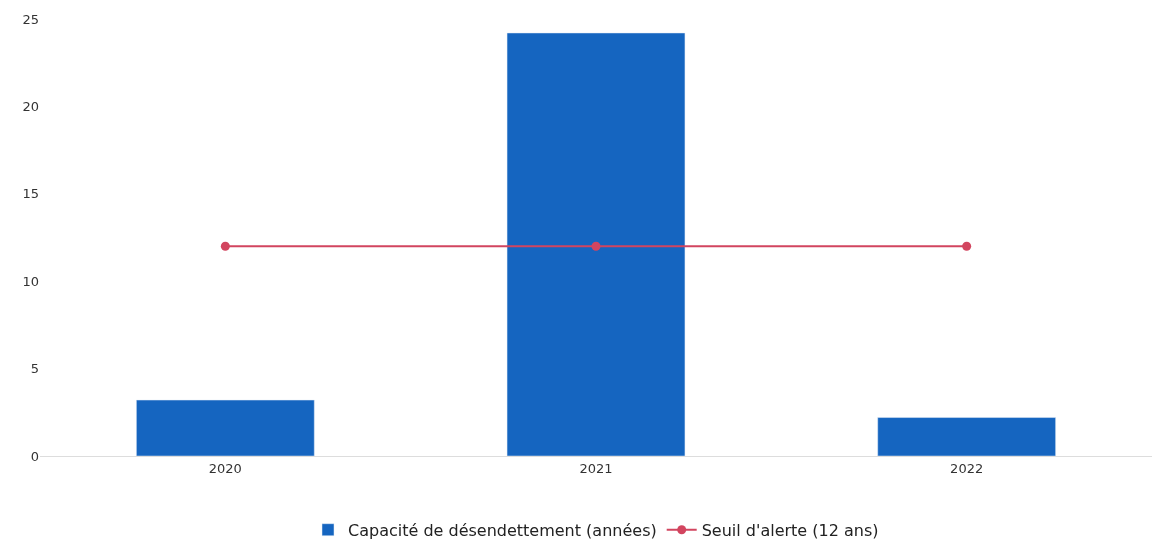 This screenshot has height=559, width=1167. Describe the element at coordinates (30, 194) in the screenshot. I see `y-tick-label: 15` at that location.